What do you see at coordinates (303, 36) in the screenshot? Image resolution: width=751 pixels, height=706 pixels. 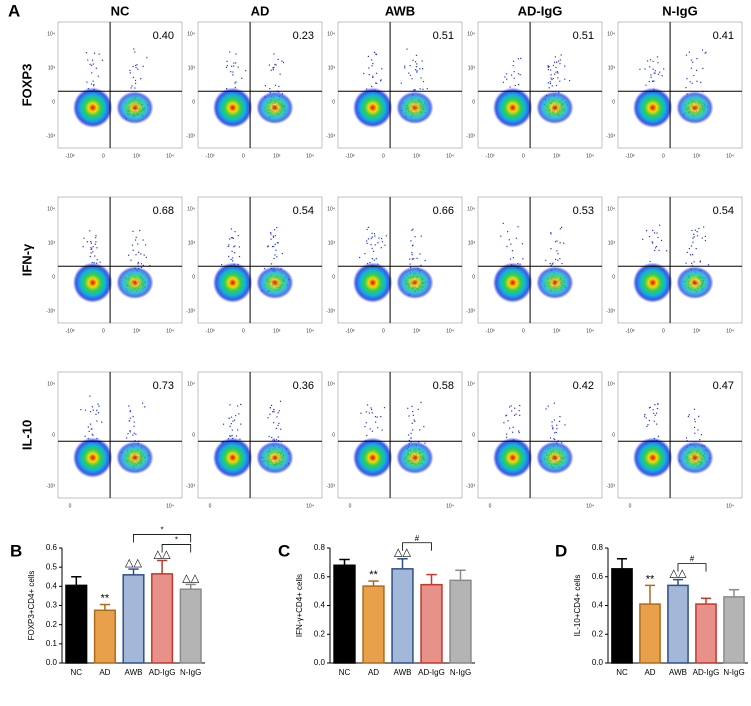 I see `quadrant-value: 0.23` at bounding box center [303, 36].